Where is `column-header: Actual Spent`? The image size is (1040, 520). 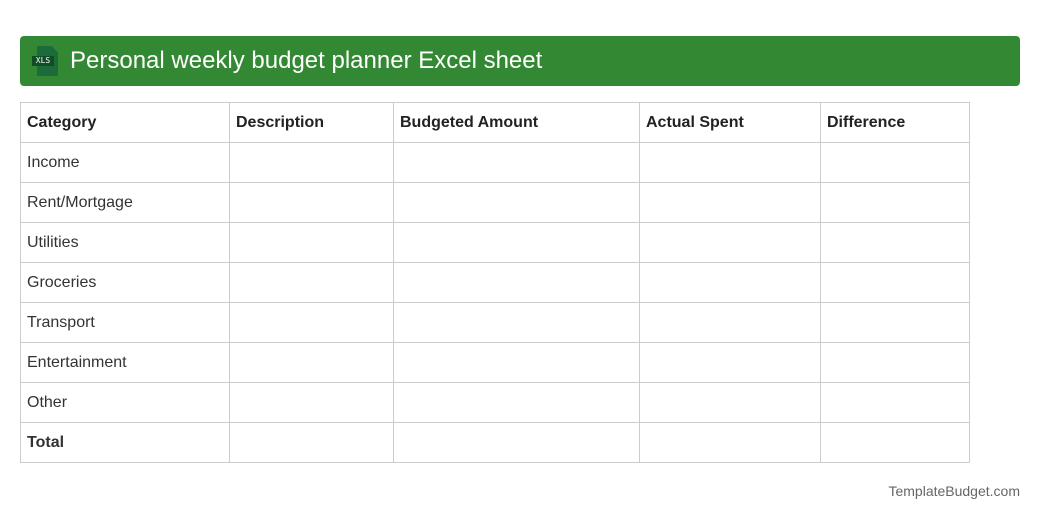 column-header: Actual Spent is located at coordinates (730, 122).